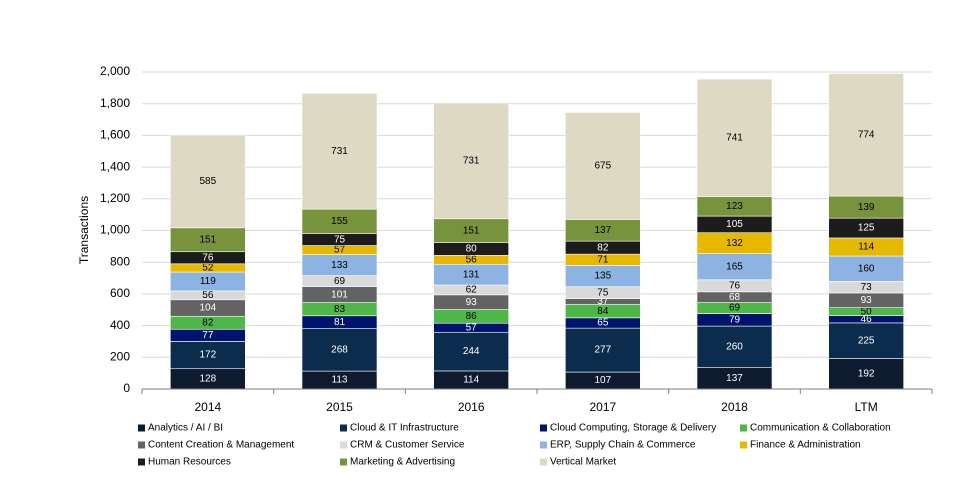 Image resolution: width=956 pixels, height=483 pixels. Describe the element at coordinates (339, 407) in the screenshot. I see `x-tick-label: 2015` at that location.